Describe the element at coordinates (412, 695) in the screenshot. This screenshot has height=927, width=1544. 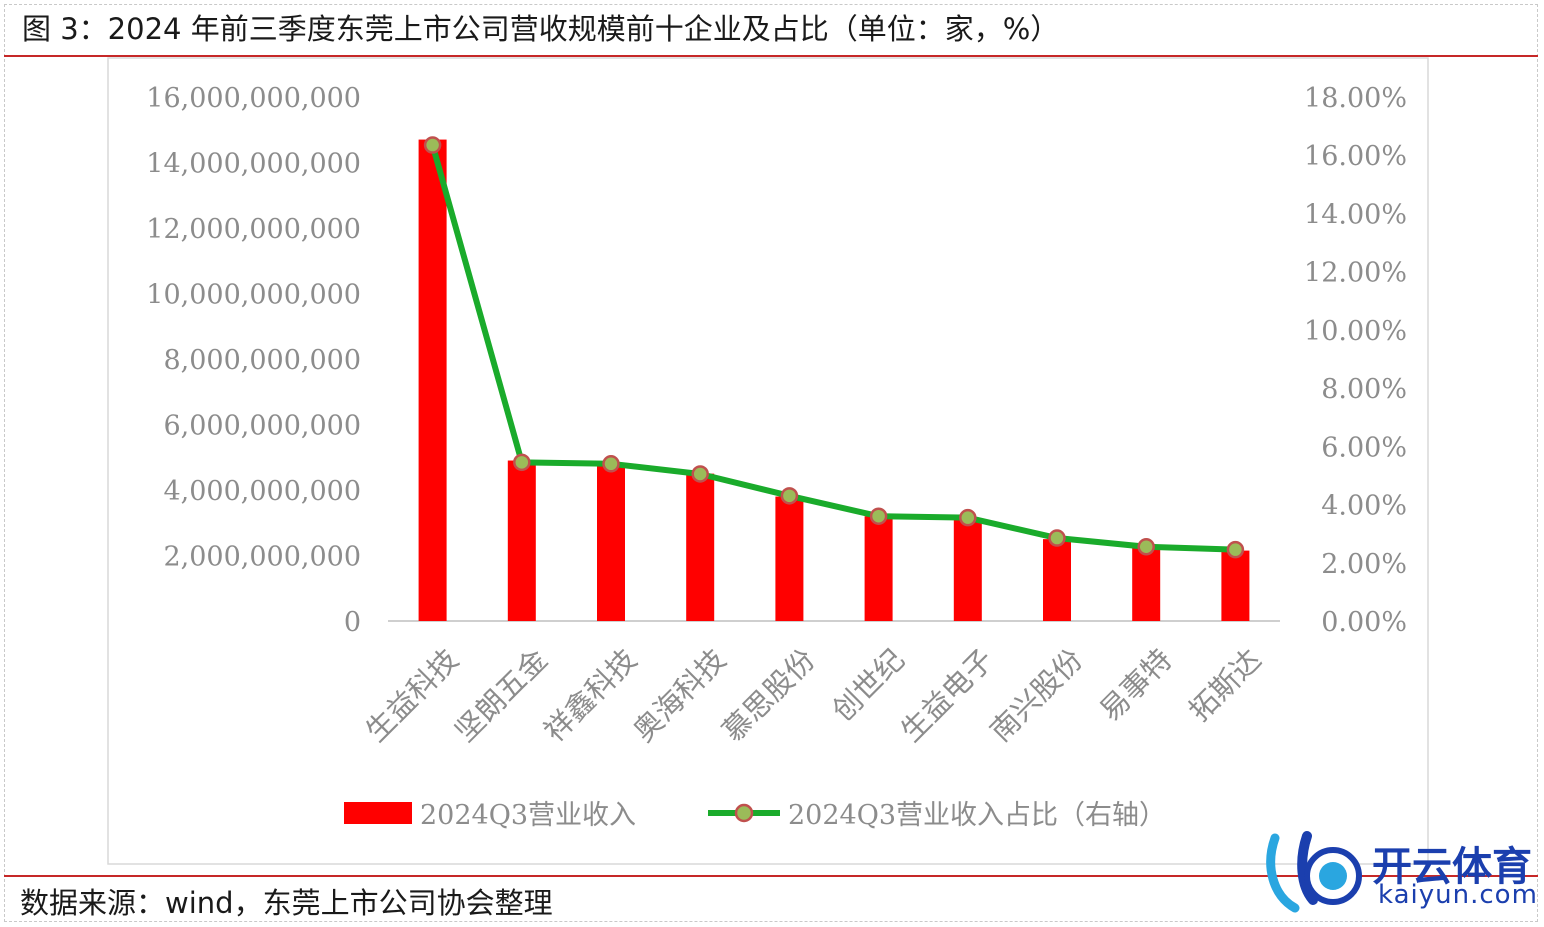
I see `category-label: 生益科技` at that location.